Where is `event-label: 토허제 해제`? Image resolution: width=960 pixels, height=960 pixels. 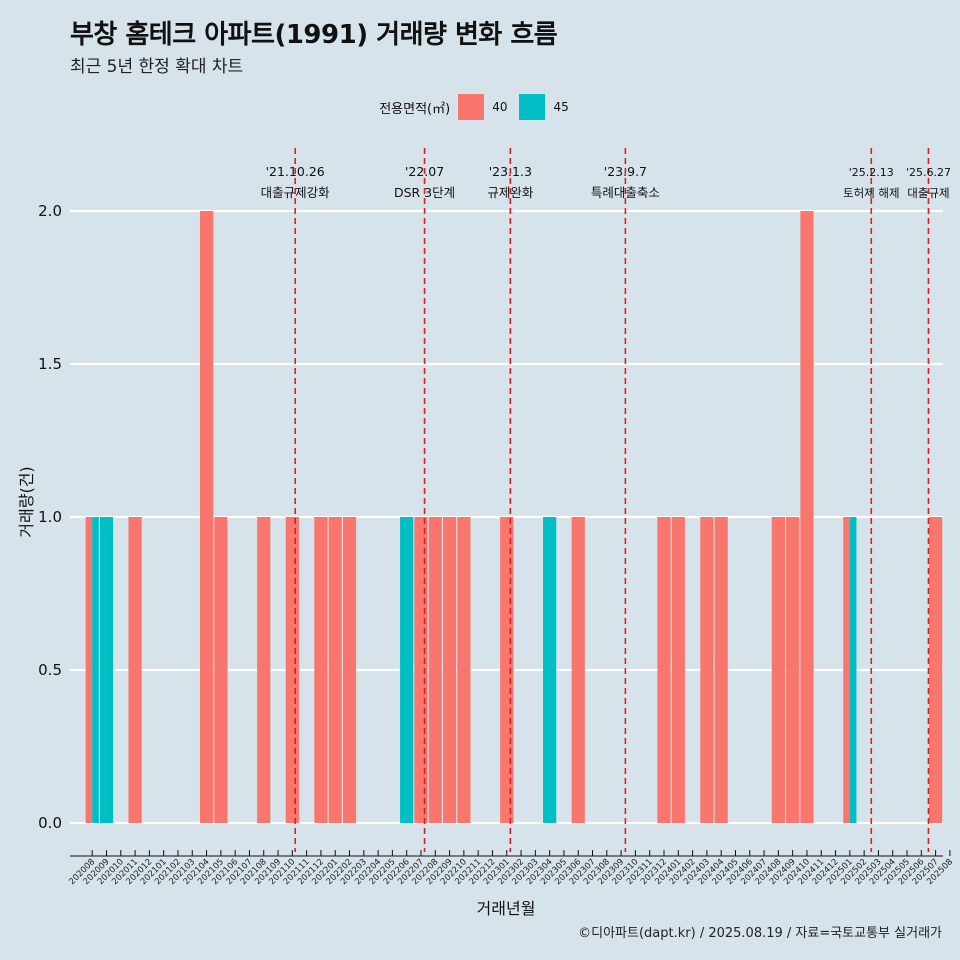
event-label: 토허제 해제 is located at coordinates (871, 193).